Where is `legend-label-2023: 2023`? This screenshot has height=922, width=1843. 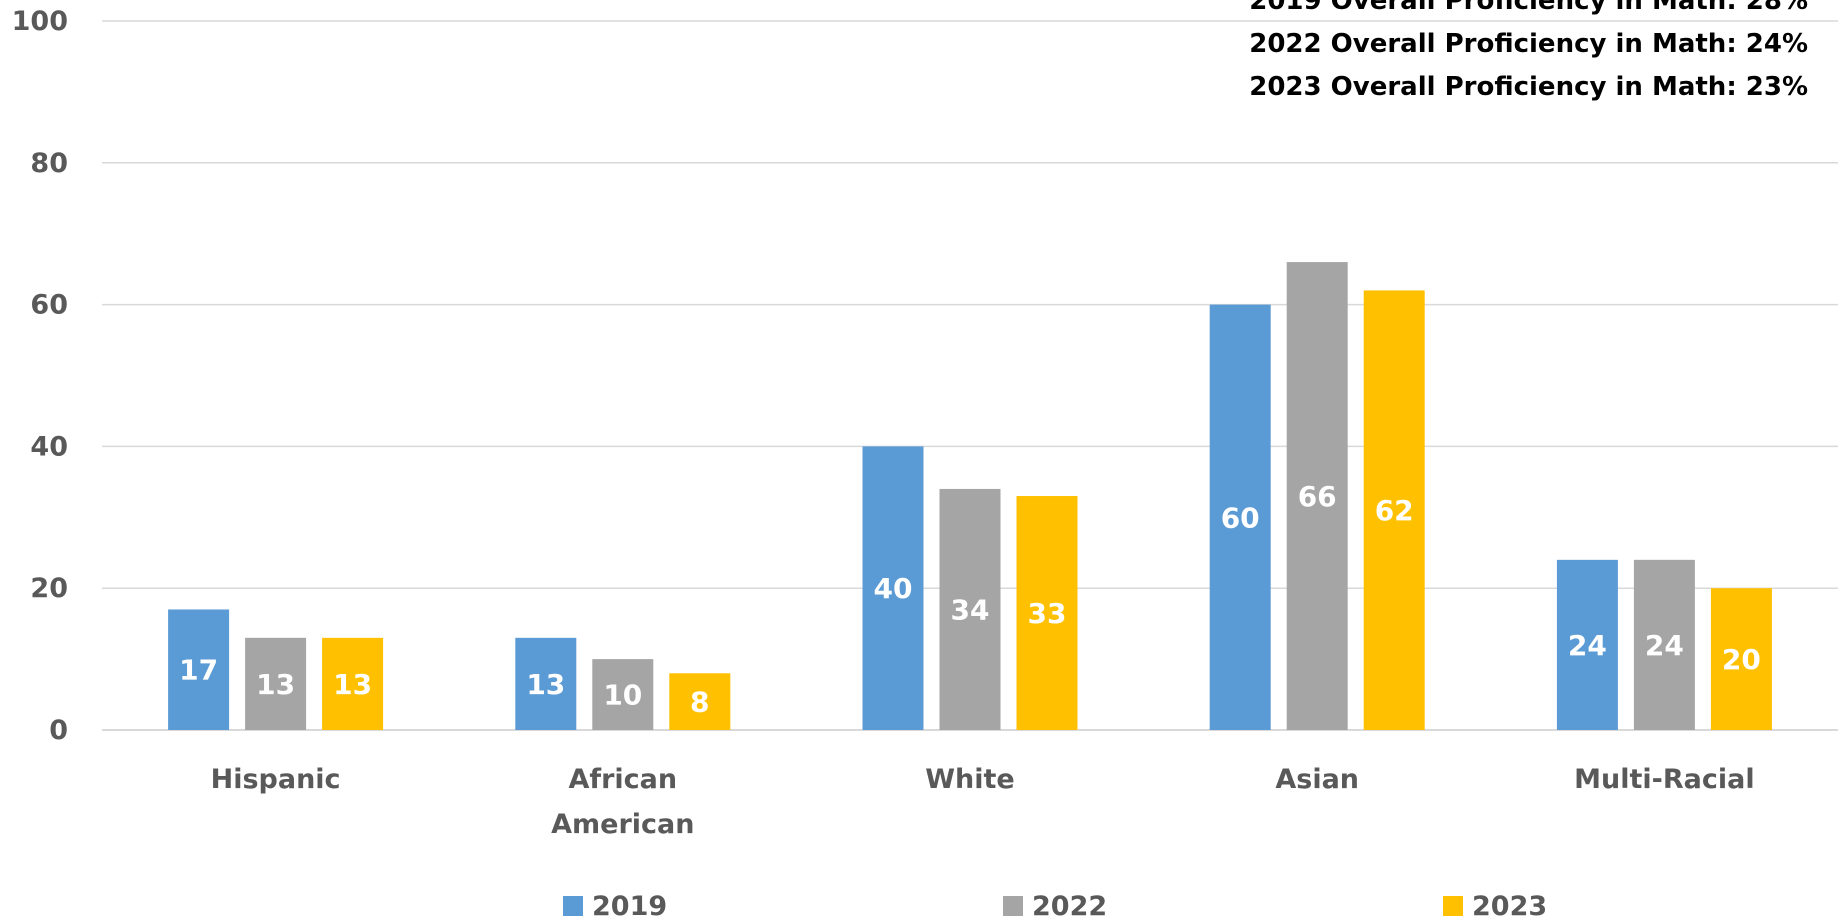 legend-label-2023: 2023 is located at coordinates (1509, 906).